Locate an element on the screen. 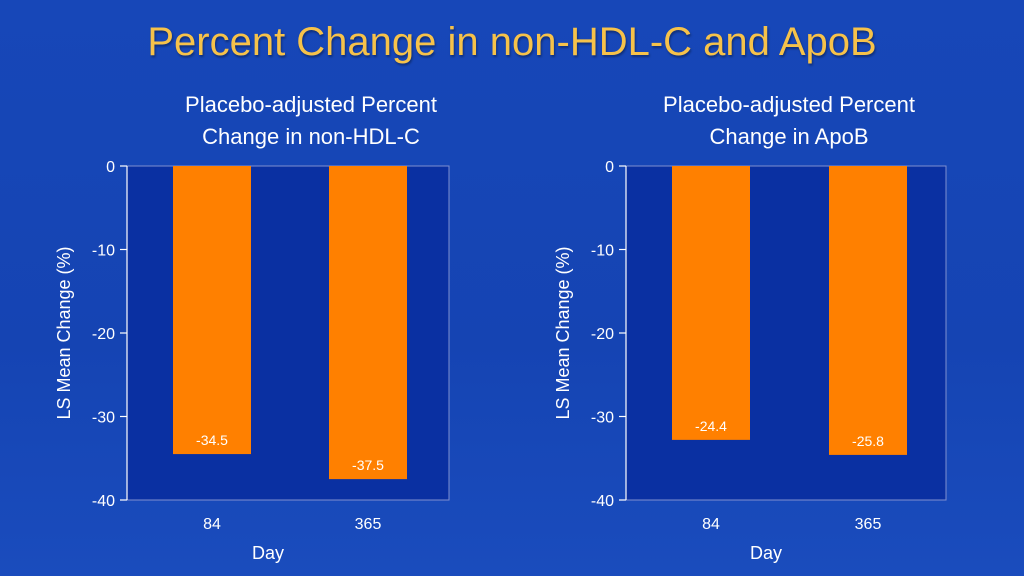 The image size is (1024, 576). chart-2-title-line-2: Change in ApoB is located at coordinates (788, 136).